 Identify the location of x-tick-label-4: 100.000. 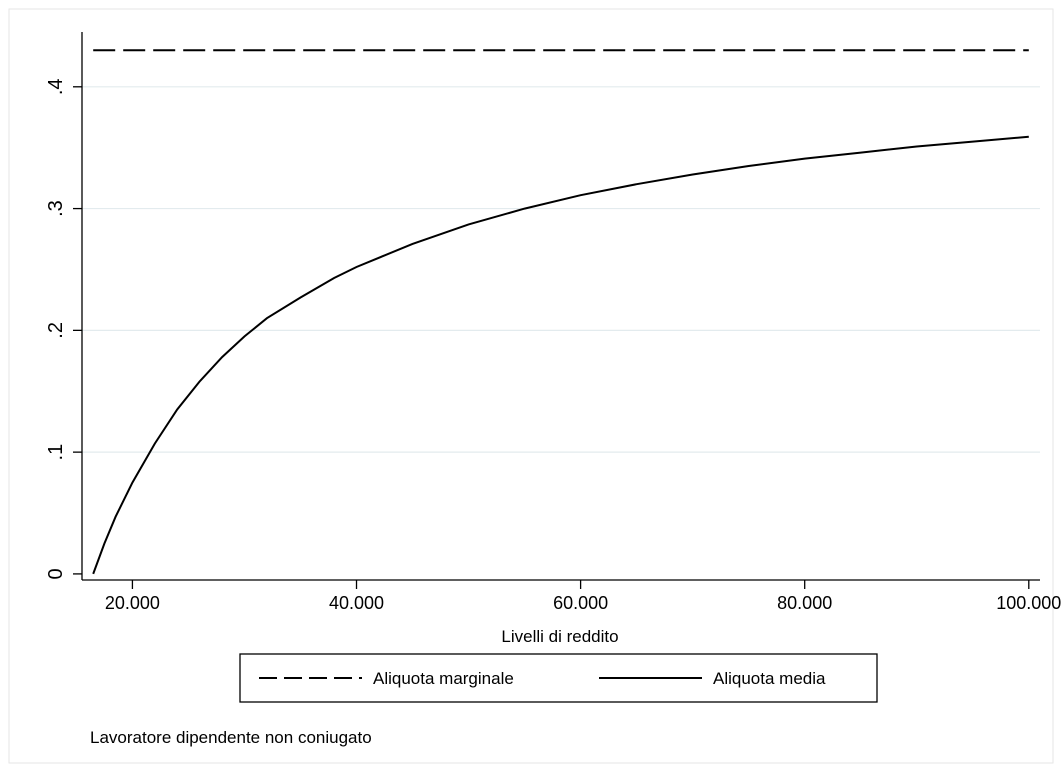
(1028, 603).